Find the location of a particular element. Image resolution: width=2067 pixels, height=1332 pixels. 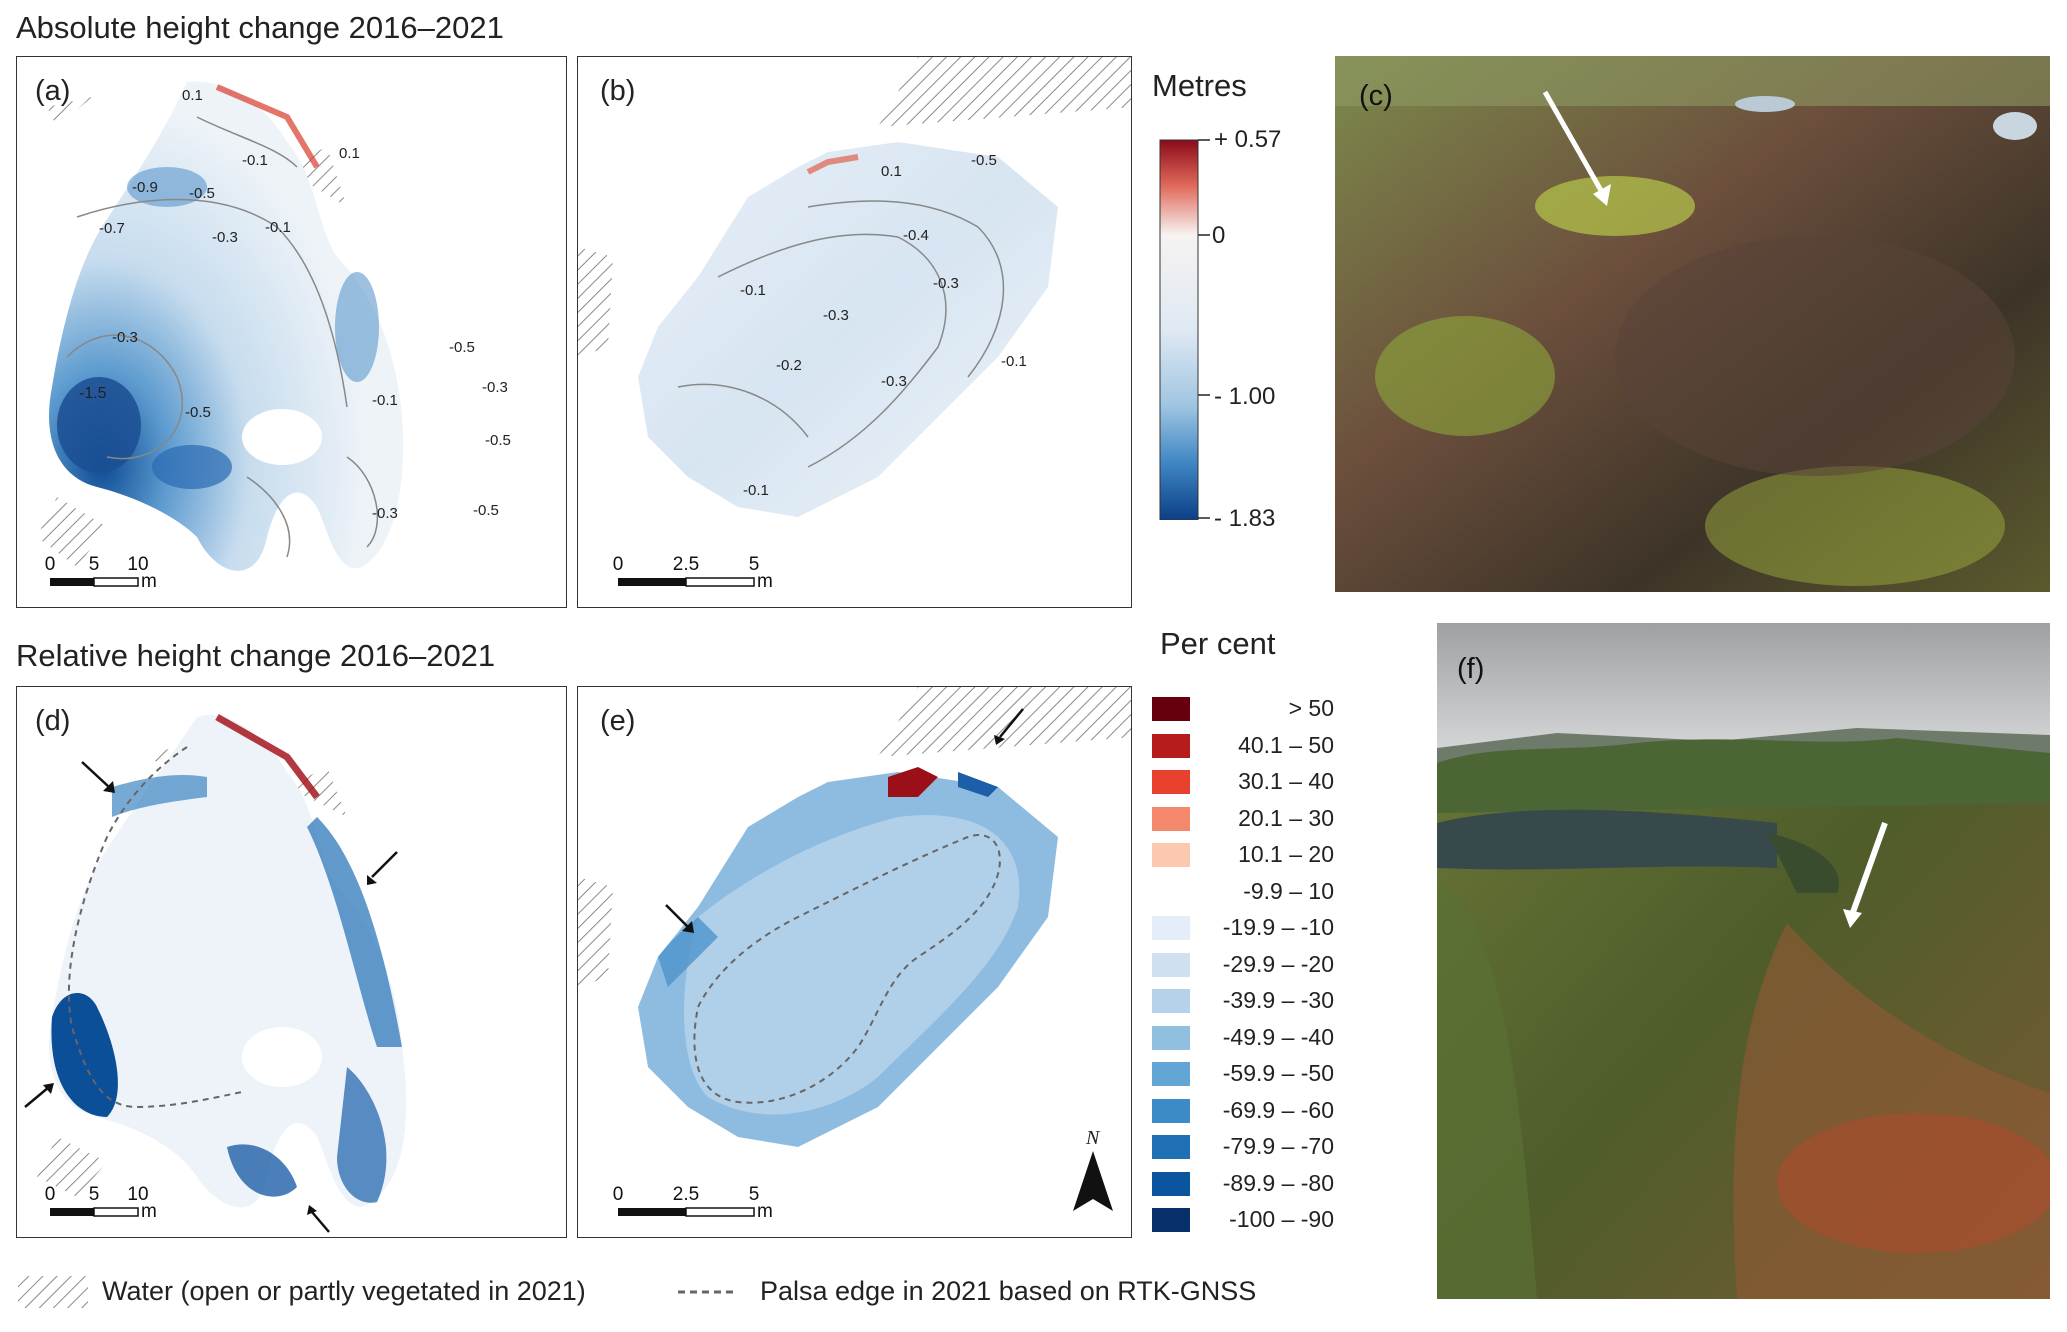

edge-legend-label: Palsa edge in 2021 based on RTK-GNSS is located at coordinates (1008, 1291).